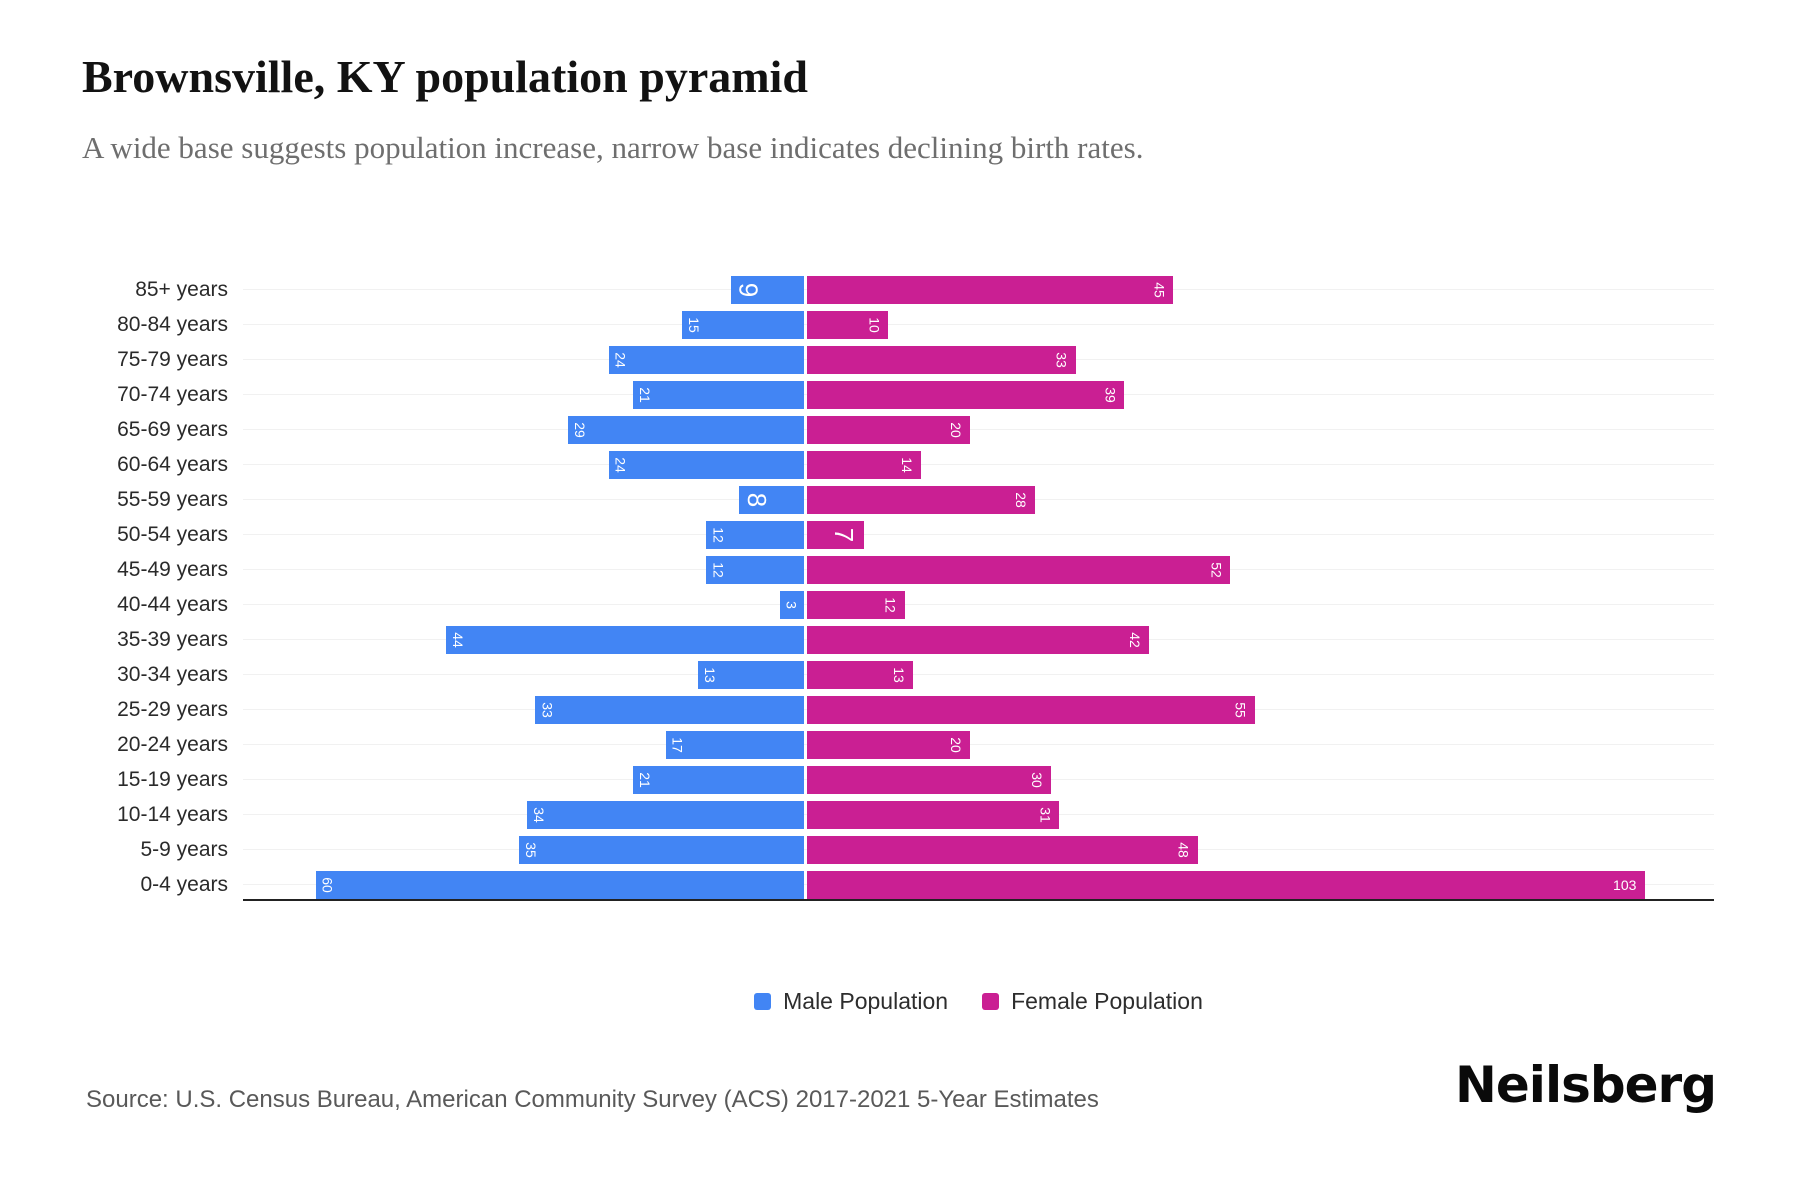 The width and height of the screenshot is (1800, 1200). Describe the element at coordinates (1216, 570) in the screenshot. I see `female-bar-value: 52` at that location.